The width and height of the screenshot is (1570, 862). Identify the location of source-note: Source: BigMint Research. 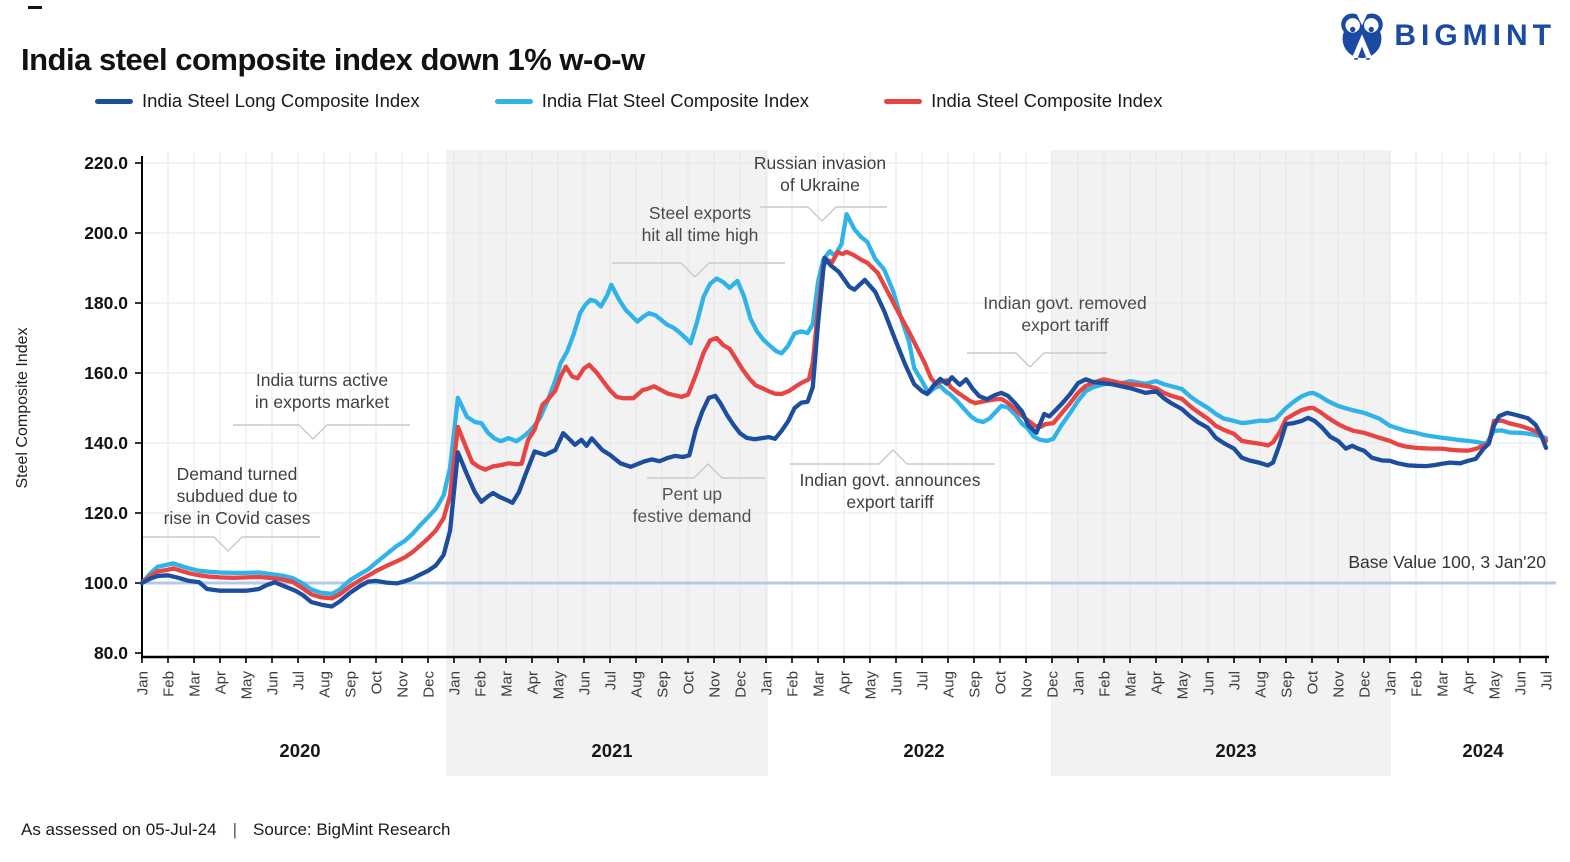
(352, 829).